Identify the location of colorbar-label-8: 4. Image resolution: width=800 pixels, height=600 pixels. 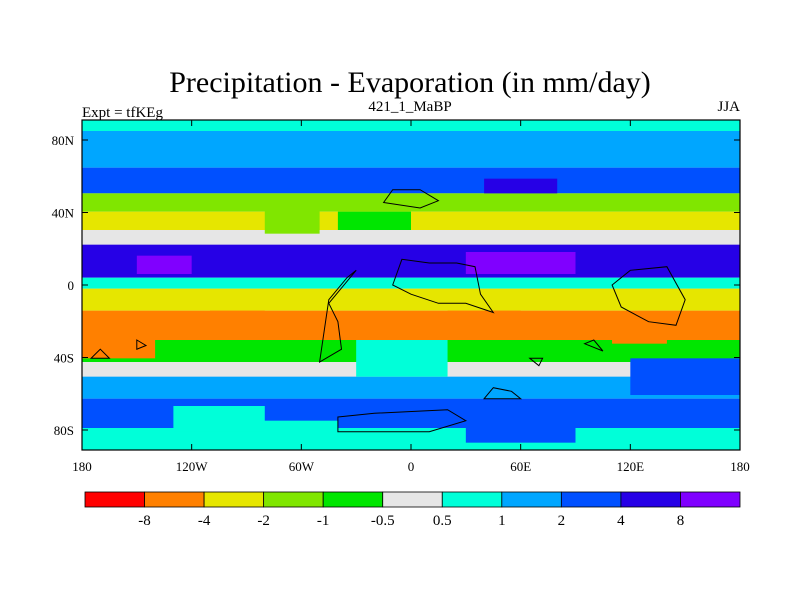
(621, 521).